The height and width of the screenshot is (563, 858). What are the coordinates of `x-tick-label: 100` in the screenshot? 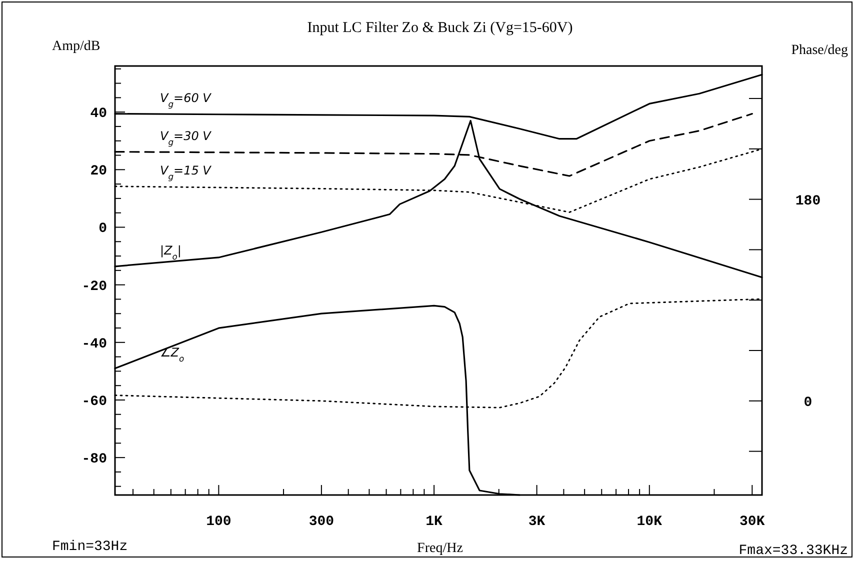 It's located at (219, 522).